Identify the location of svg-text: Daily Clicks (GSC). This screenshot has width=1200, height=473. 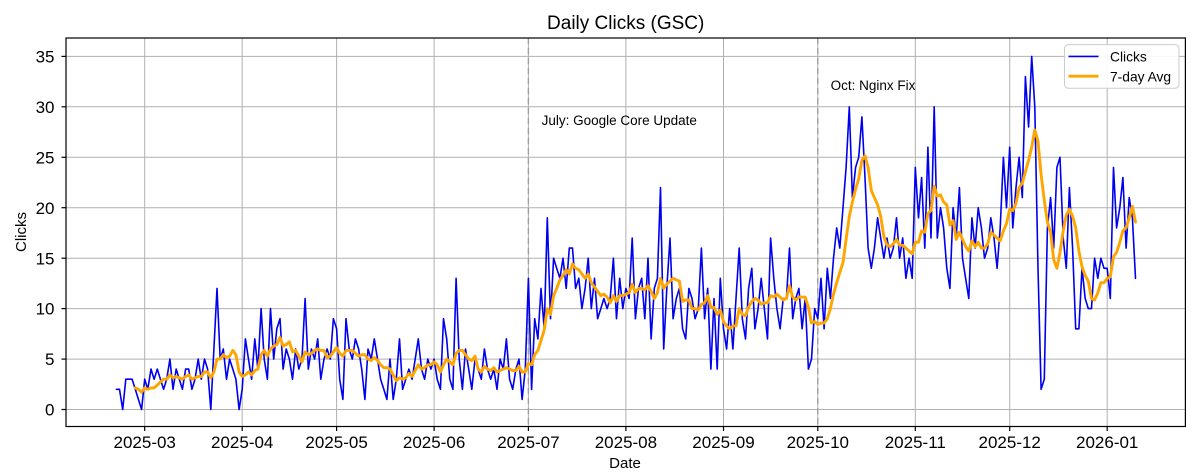
(625, 23).